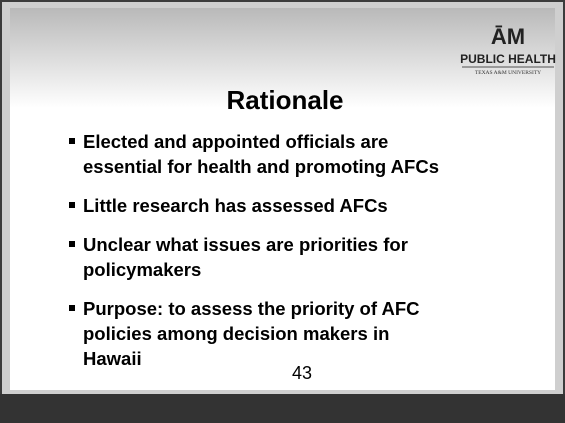 Image resolution: width=565 pixels, height=423 pixels. I want to click on logo-name: PUBLIC HEALTH, so click(508, 59).